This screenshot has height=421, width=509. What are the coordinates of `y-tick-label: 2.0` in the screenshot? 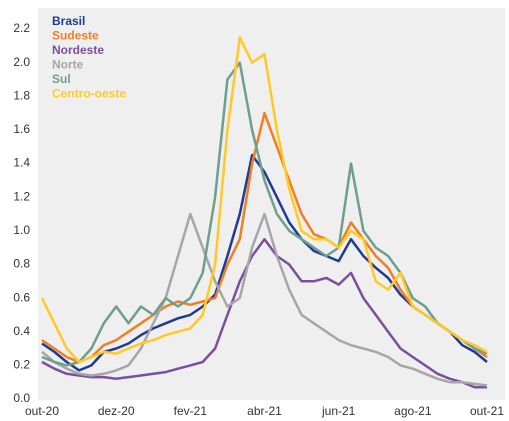 It's located at (21, 62).